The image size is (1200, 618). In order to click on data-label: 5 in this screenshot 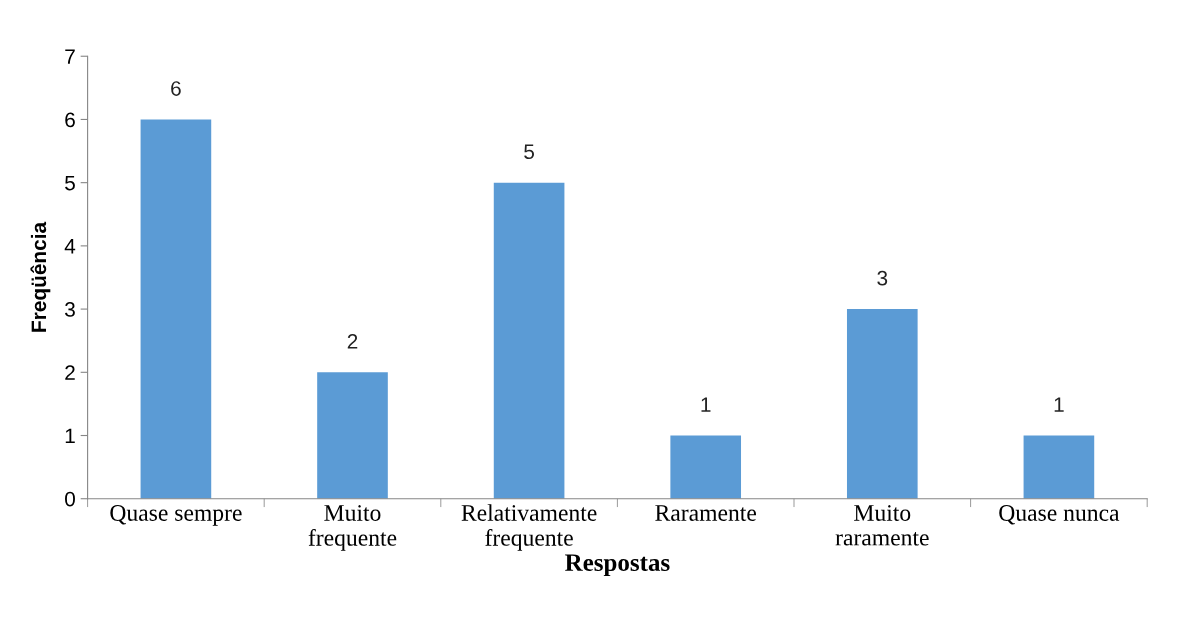, I will do `click(529, 152)`.